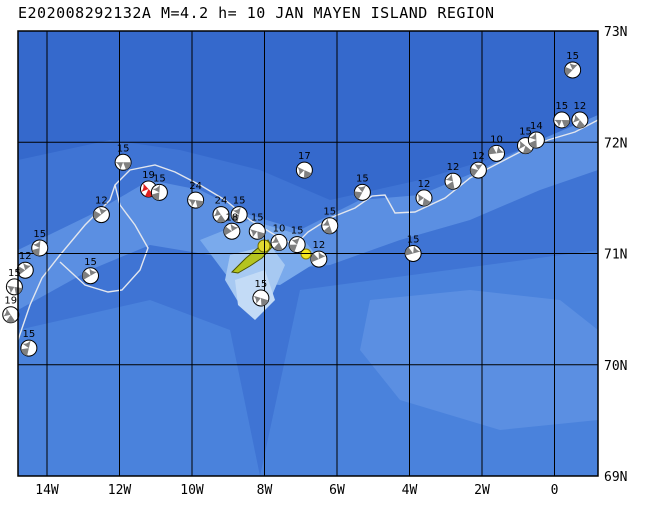 The image size is (645, 505). What do you see at coordinates (615, 32) in the screenshot?
I see `latitude-label: 73N` at bounding box center [615, 32].